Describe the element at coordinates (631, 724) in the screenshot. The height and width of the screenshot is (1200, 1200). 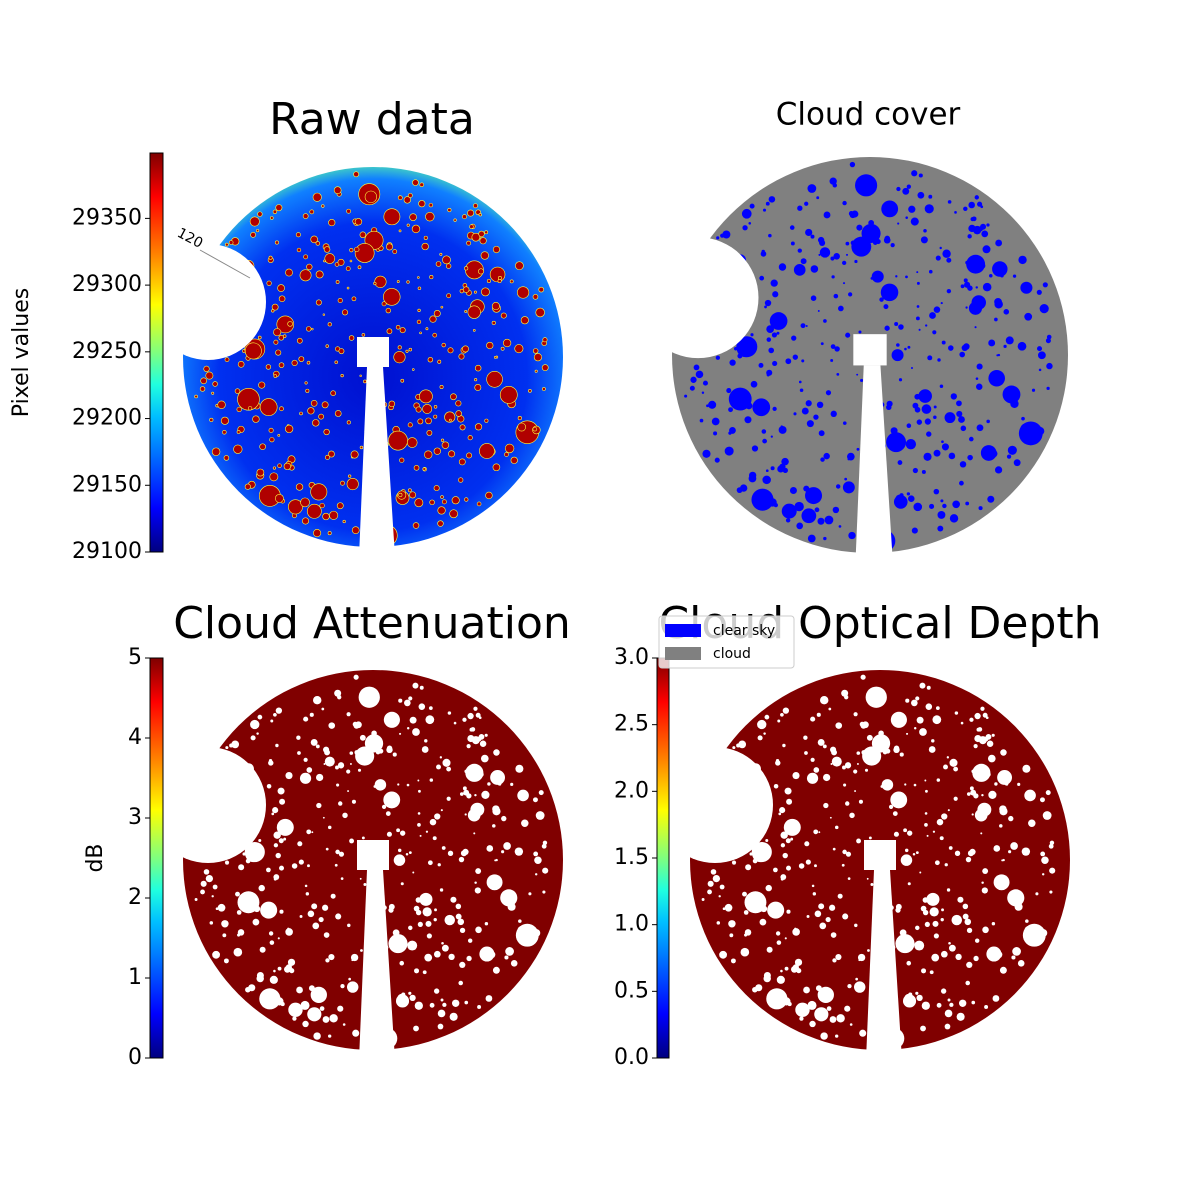
I see `colorbar-tick-label: 2.5` at that location.